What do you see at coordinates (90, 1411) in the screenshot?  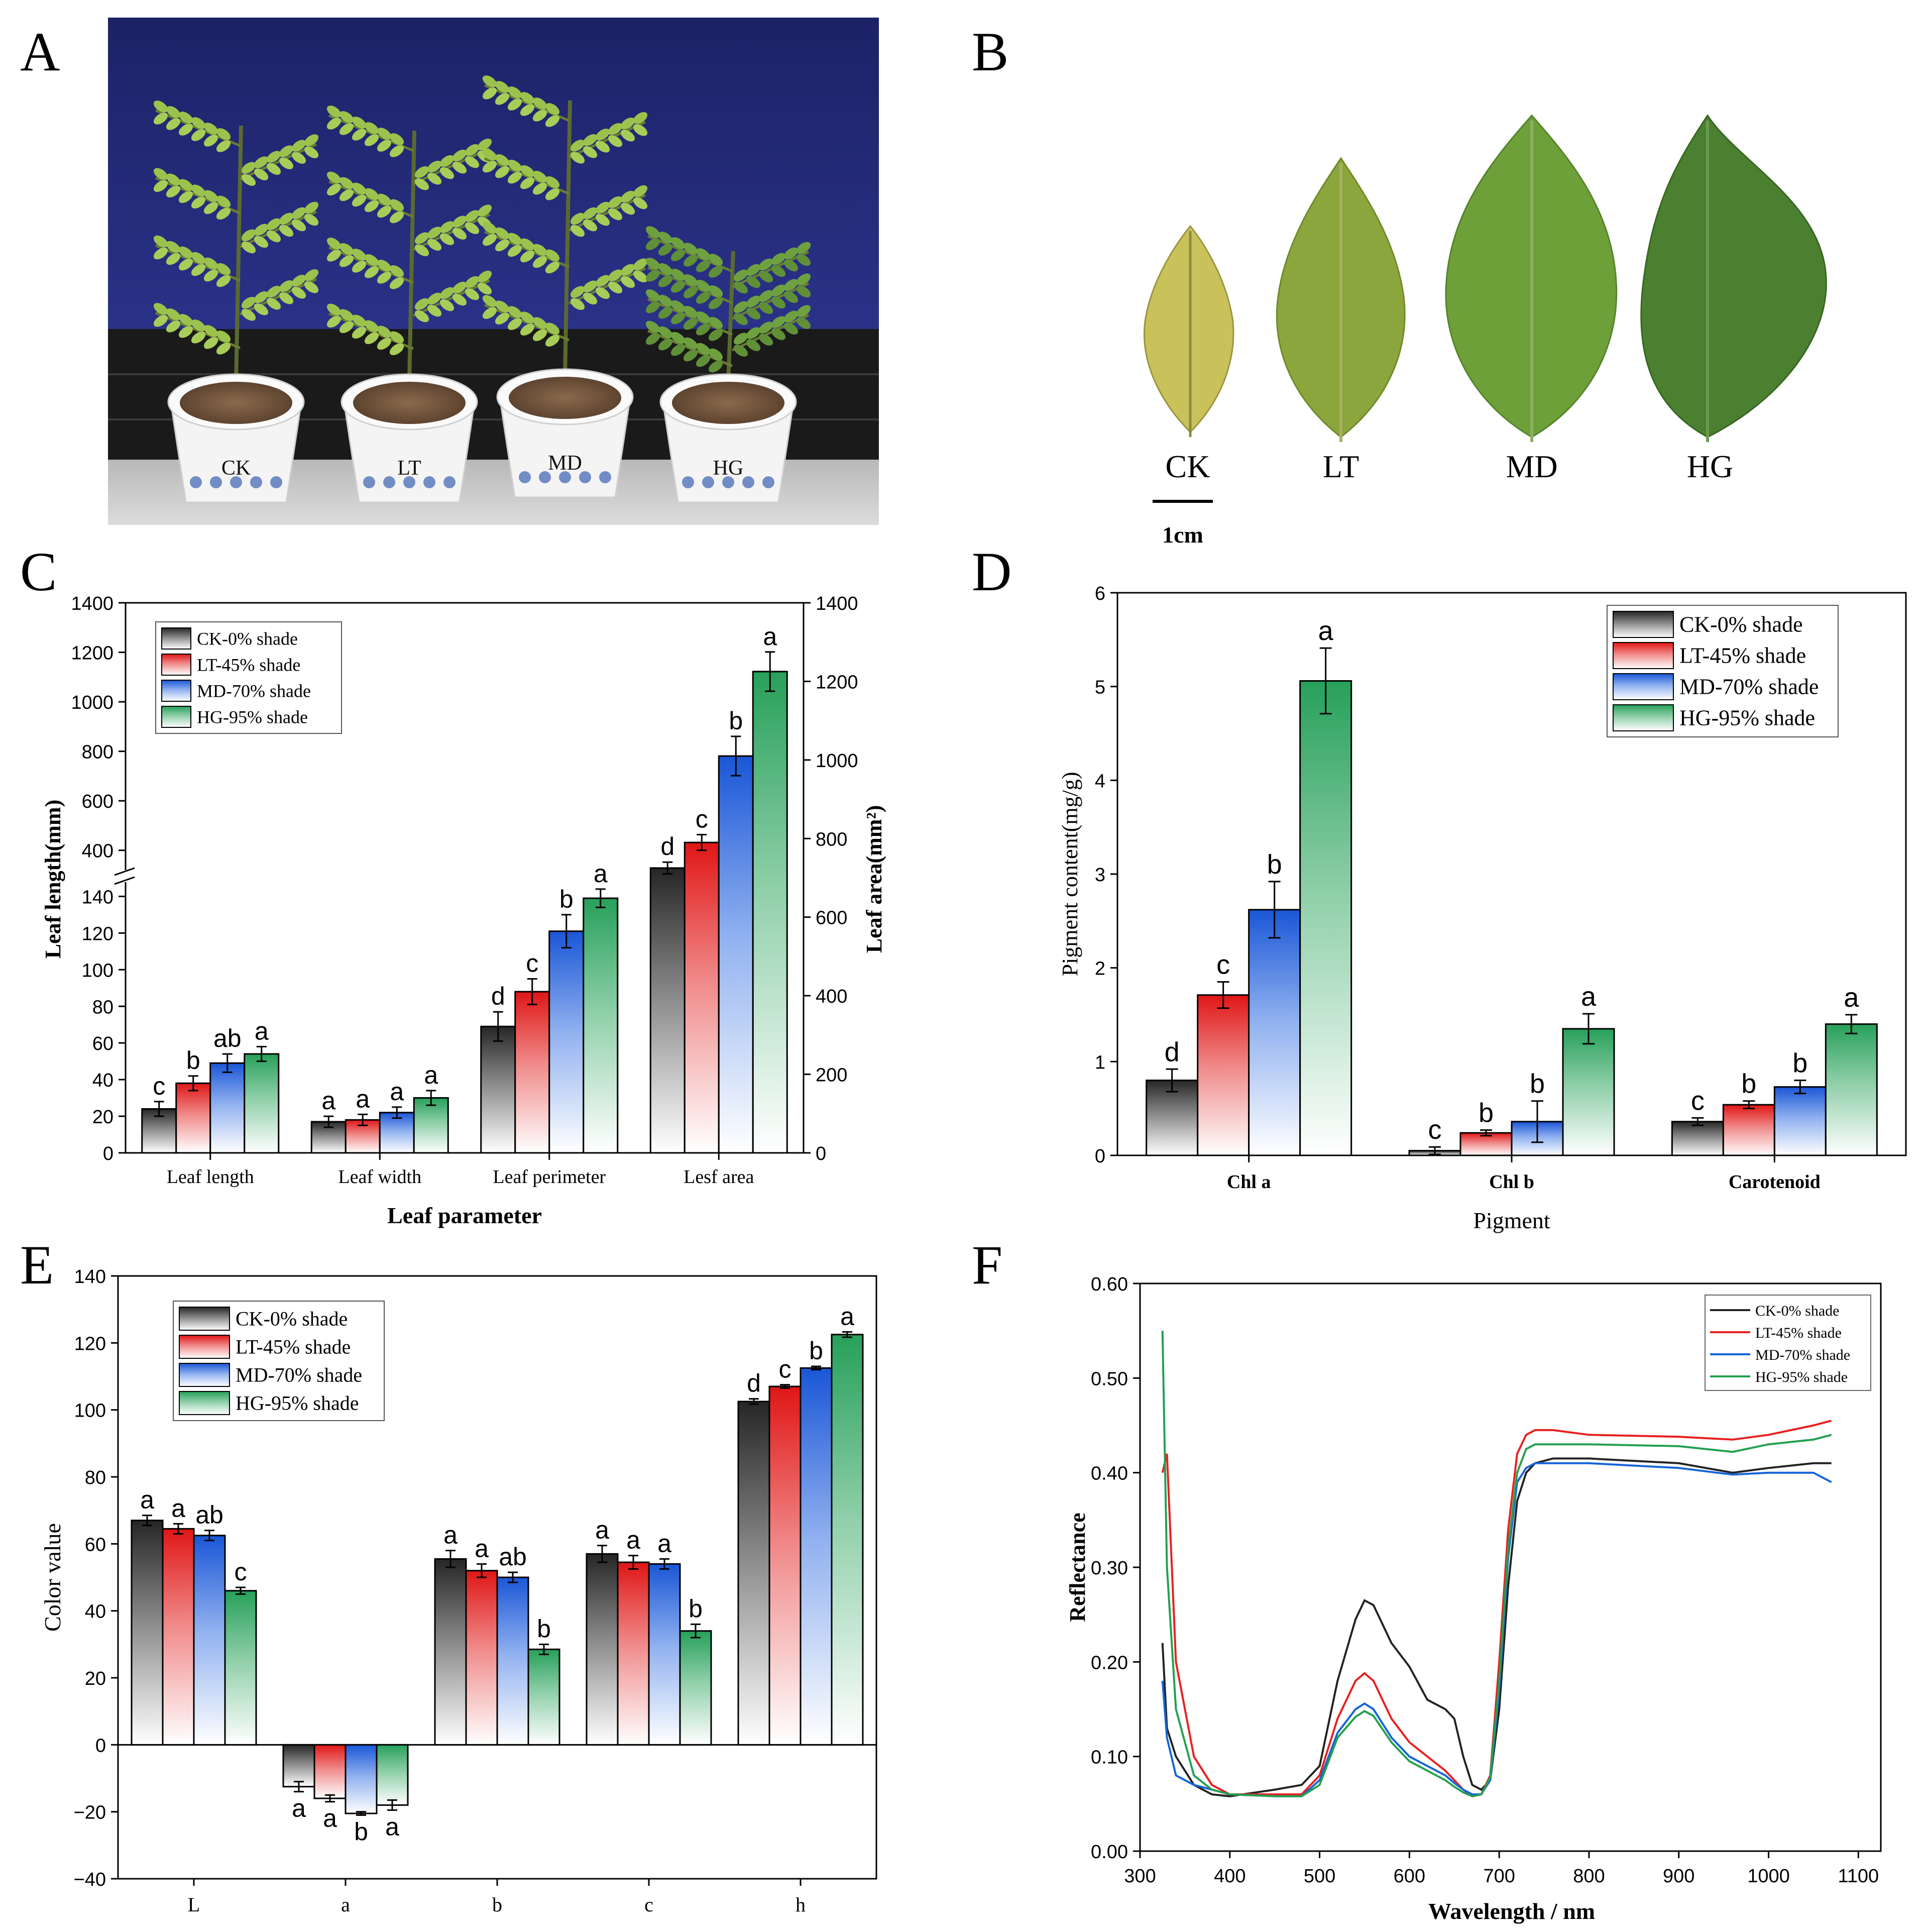 I see `y-tick-label: 100` at bounding box center [90, 1411].